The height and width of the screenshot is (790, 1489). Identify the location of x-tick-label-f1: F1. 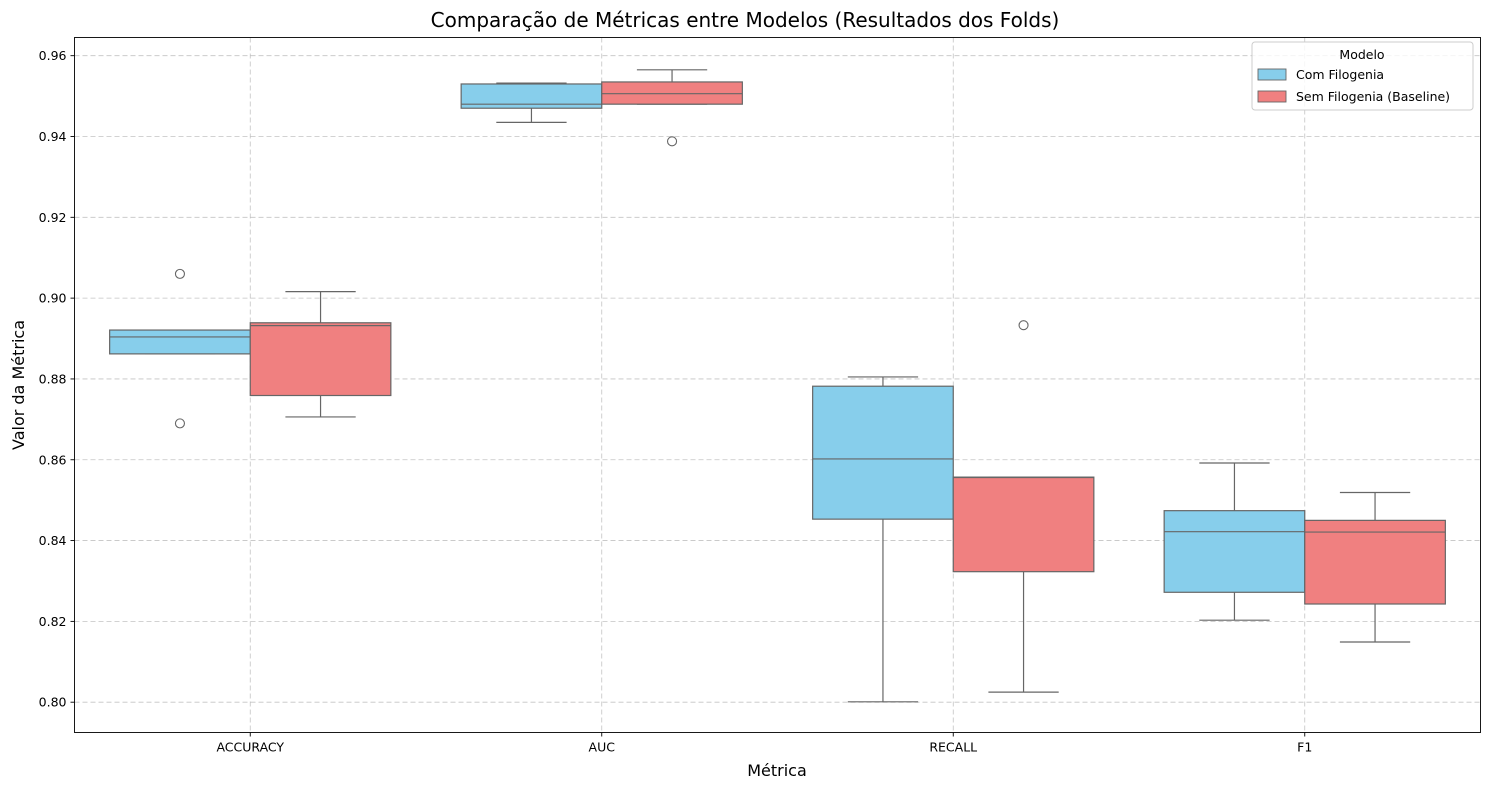
(1304, 747).